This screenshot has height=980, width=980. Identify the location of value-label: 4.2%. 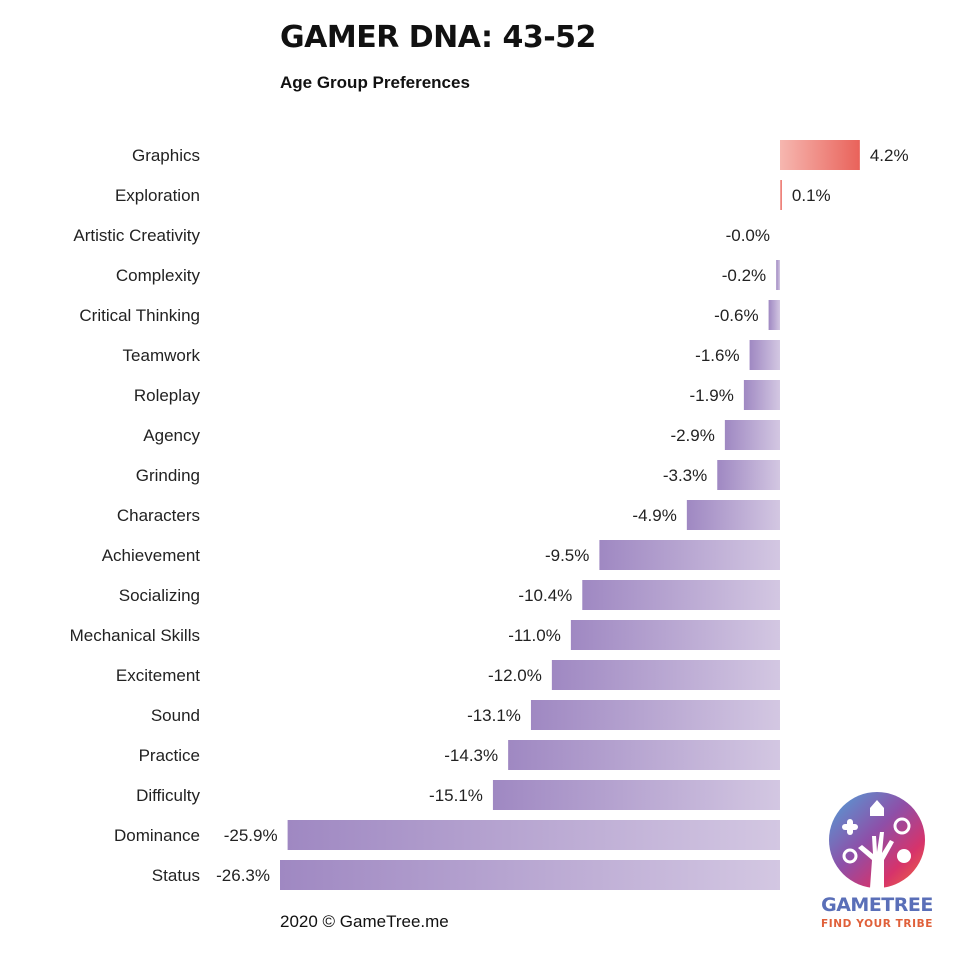
(889, 155).